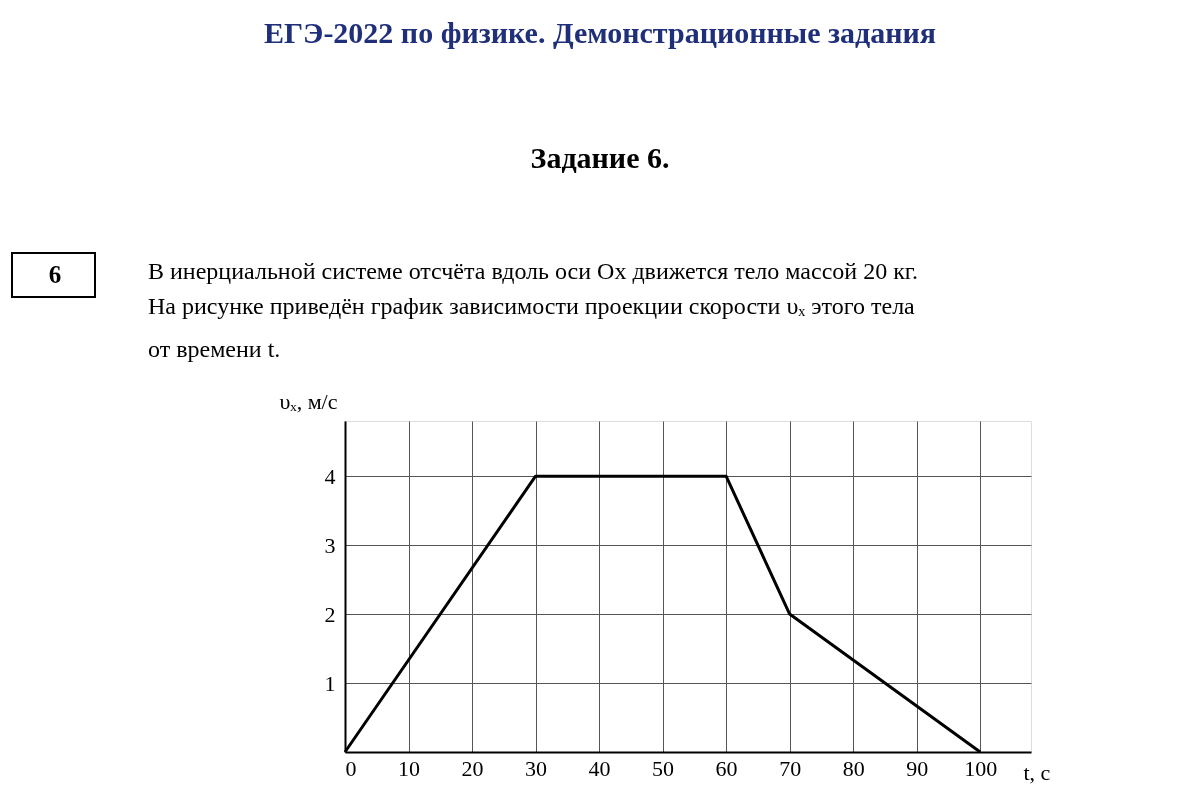  What do you see at coordinates (330, 614) in the screenshot?
I see `y-tick-label: 2` at bounding box center [330, 614].